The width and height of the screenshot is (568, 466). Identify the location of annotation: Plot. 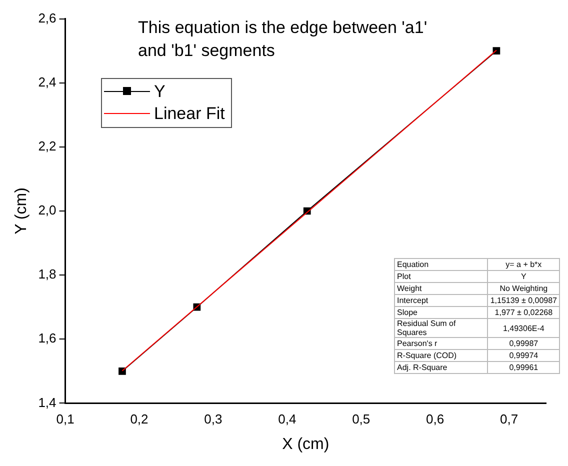
(441, 276).